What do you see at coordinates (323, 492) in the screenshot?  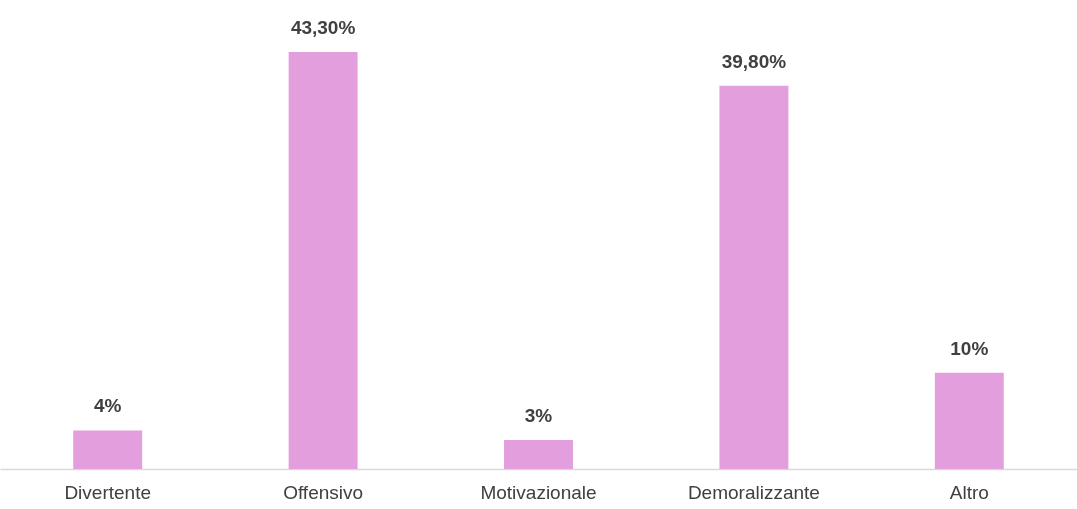 I see `x-tick-label: Offensivo` at bounding box center [323, 492].